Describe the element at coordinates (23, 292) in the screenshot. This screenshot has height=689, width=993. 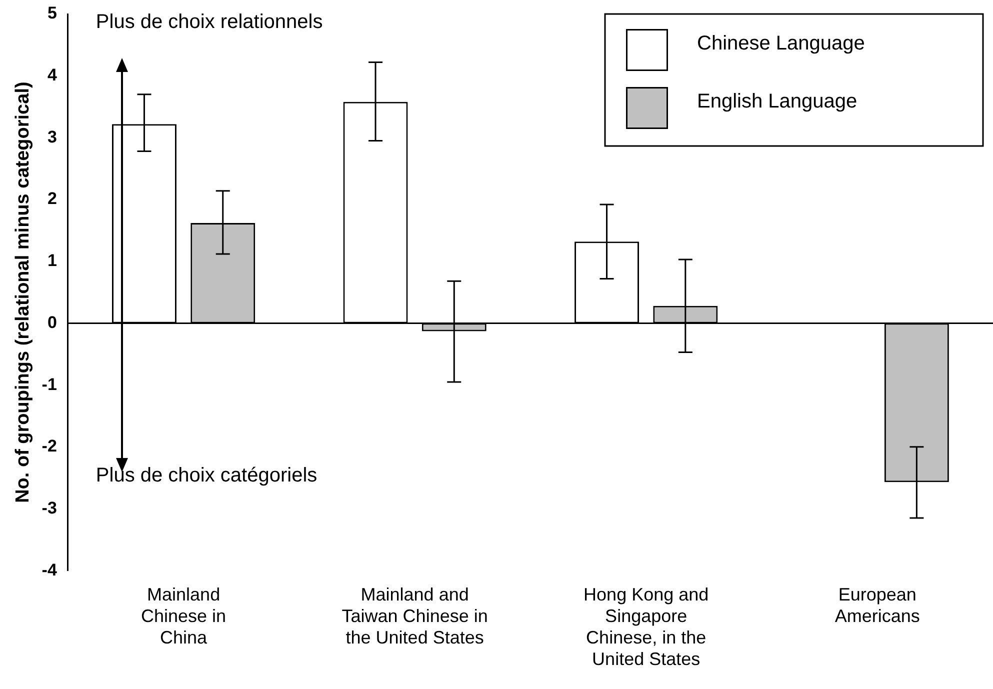
I see `y-axis-title: No. of groupings (relational minus categorical)` at that location.